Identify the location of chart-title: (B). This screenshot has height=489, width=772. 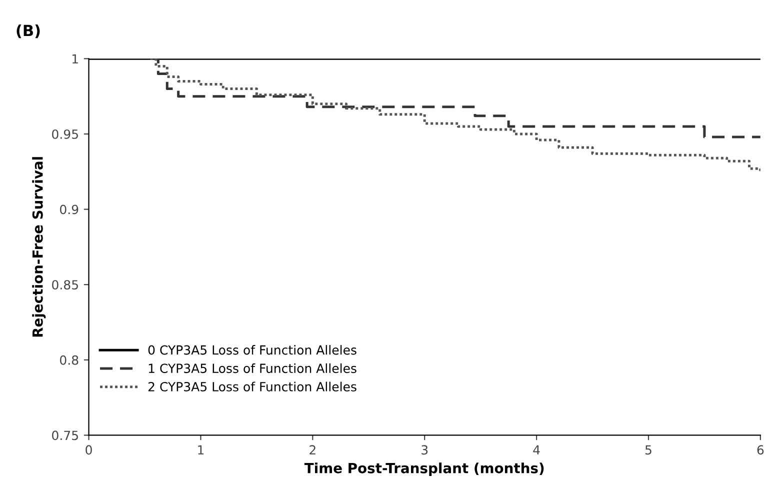
(28, 31).